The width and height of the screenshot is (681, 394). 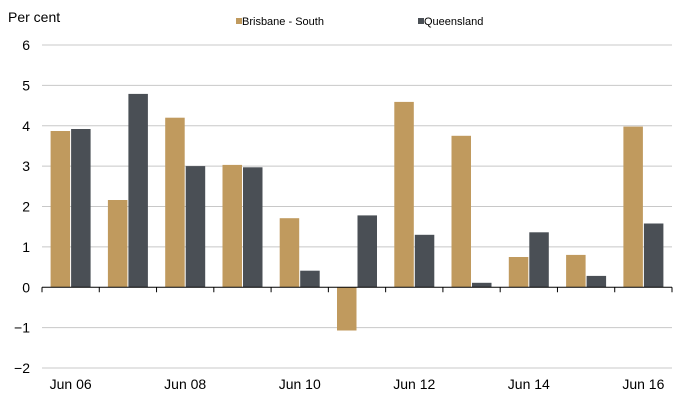 I want to click on x-tick-label: Jun 14, so click(x=529, y=384).